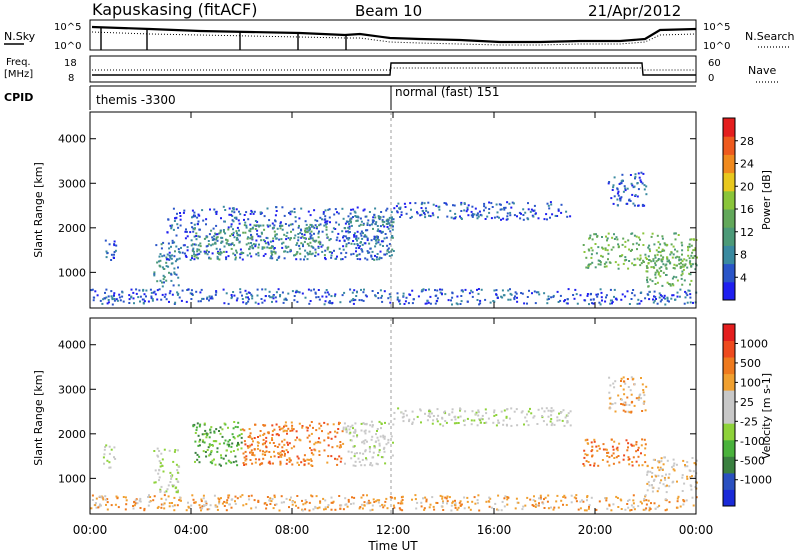 The width and height of the screenshot is (800, 554). I want to click on cpid-panel: CPID themis -3300 normal (fast) 151, so click(350, 97).